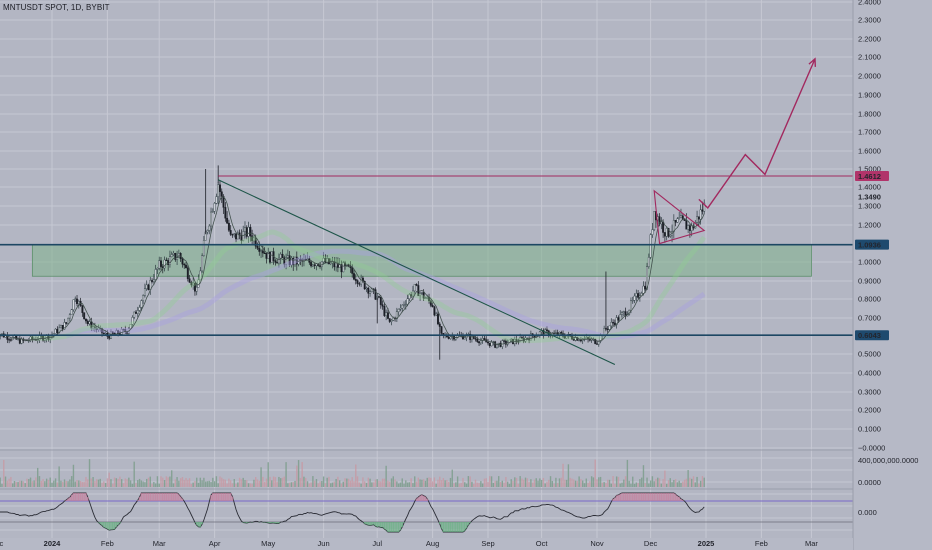 The image size is (932, 550). I want to click on price-axis-bg, so click(892, 275).